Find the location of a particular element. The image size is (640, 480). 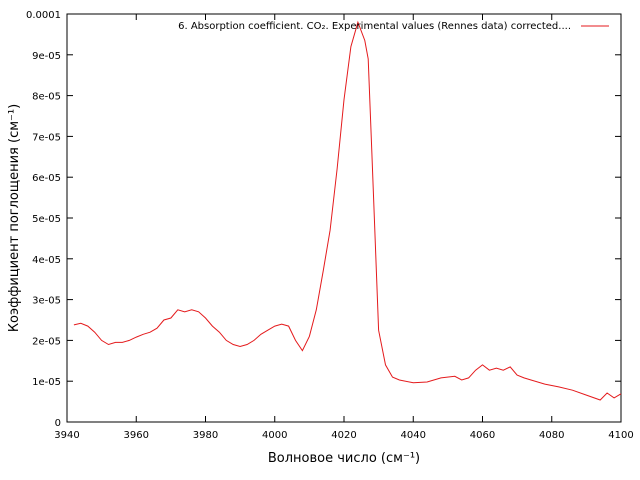

x-axis-label: Волновое число (см⁻¹) is located at coordinates (344, 458).